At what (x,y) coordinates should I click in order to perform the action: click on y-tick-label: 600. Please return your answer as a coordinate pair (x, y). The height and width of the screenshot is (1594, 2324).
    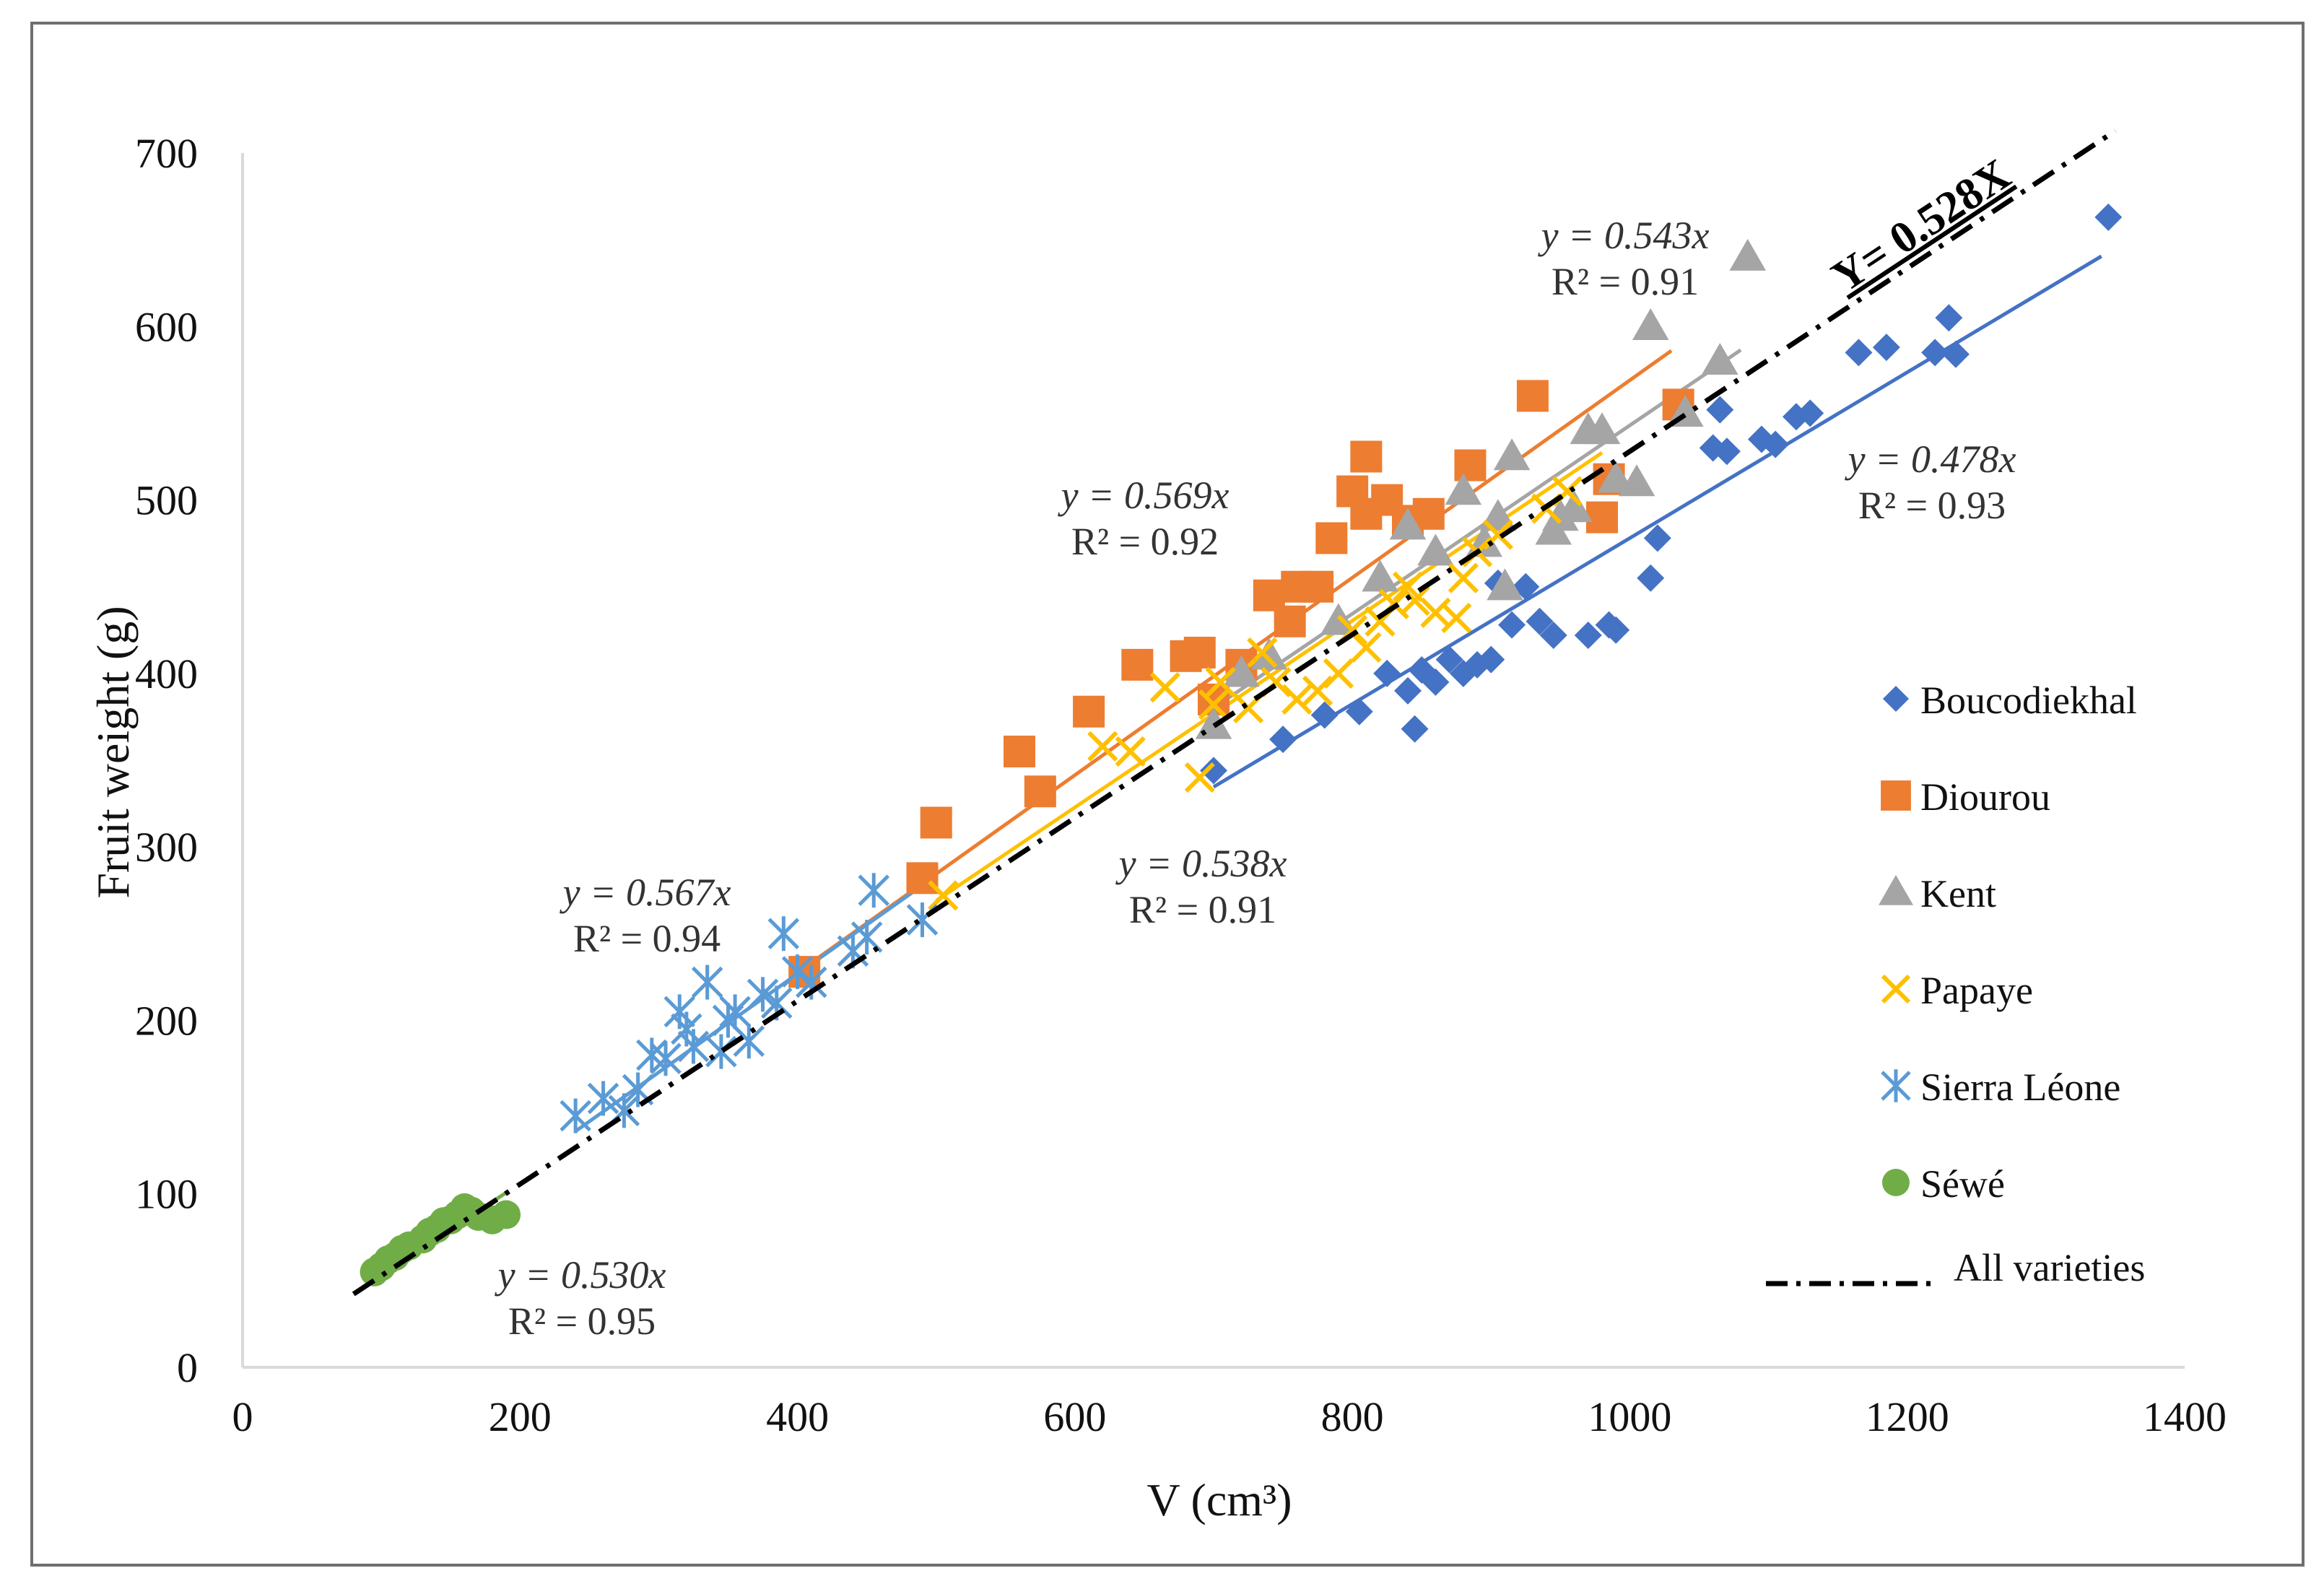
    Looking at the image, I should click on (166, 326).